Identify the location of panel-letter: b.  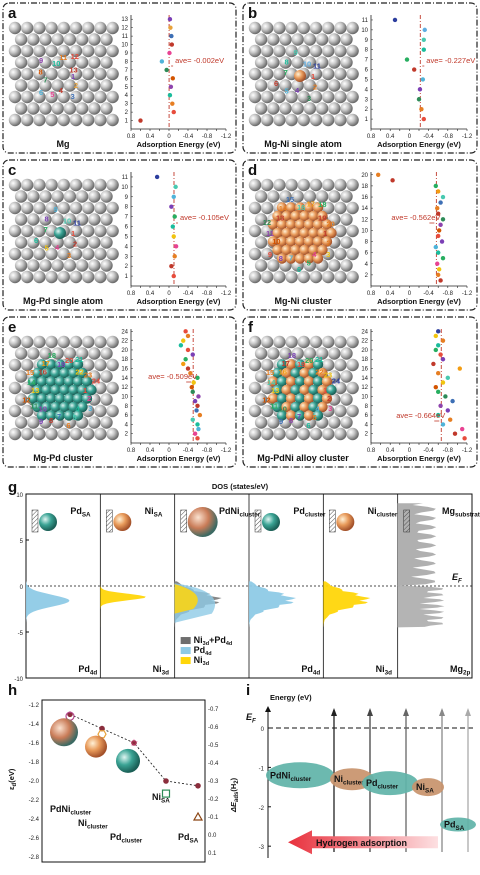
(252, 13).